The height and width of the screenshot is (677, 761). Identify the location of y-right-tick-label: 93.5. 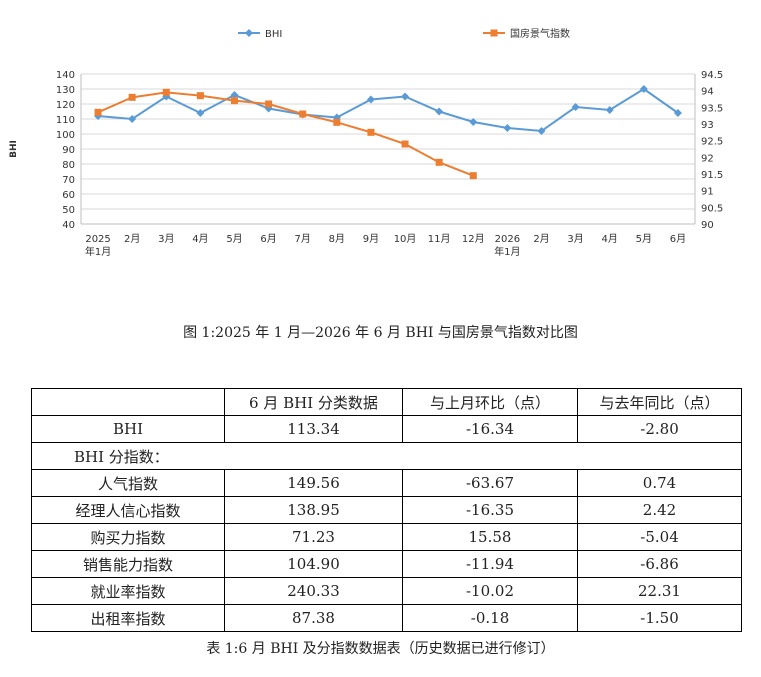
(712, 108).